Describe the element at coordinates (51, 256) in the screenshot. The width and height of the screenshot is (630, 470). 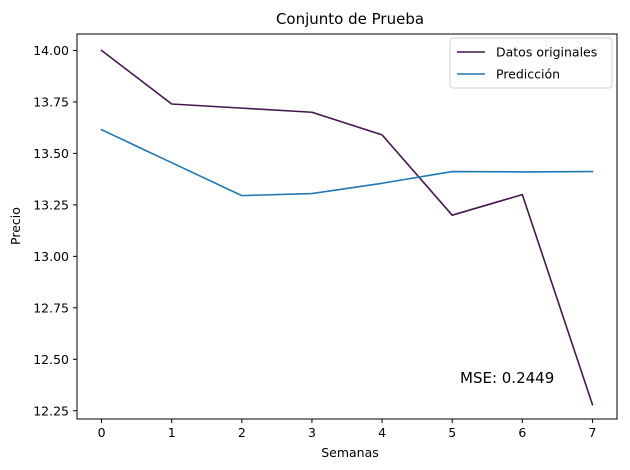
I see `y-tick-label: 13.00` at that location.